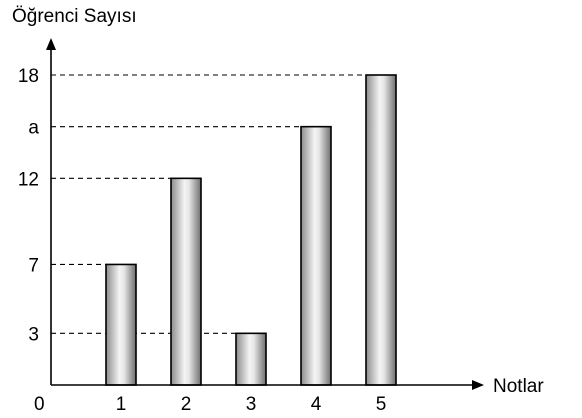  What do you see at coordinates (28, 76) in the screenshot?
I see `y-tick-label-18: 18` at bounding box center [28, 76].